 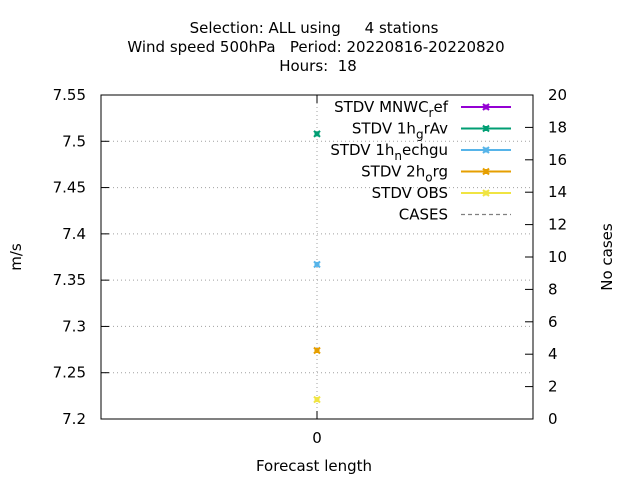 What do you see at coordinates (16, 257) in the screenshot?
I see `y-axis-label: m/s` at bounding box center [16, 257].